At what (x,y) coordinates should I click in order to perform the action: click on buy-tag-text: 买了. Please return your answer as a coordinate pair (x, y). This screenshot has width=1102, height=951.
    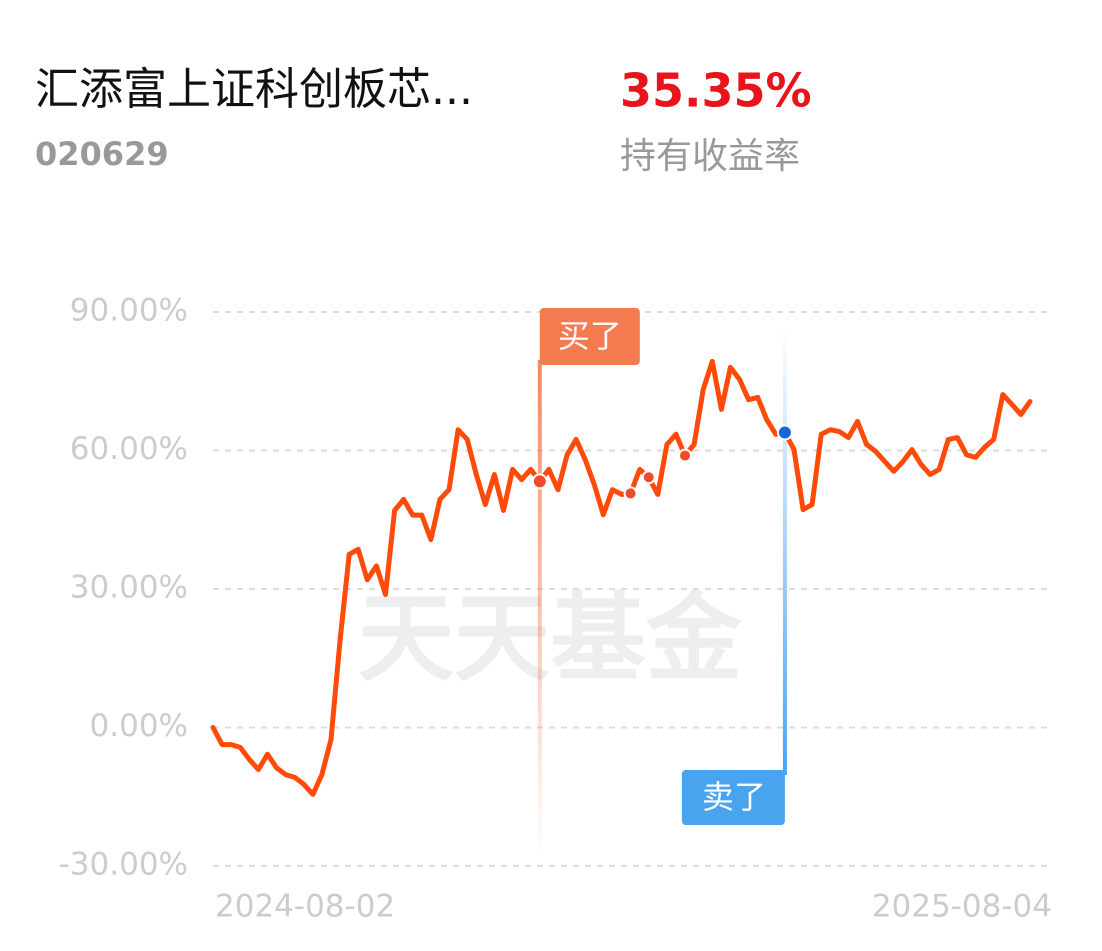
    Looking at the image, I should click on (590, 336).